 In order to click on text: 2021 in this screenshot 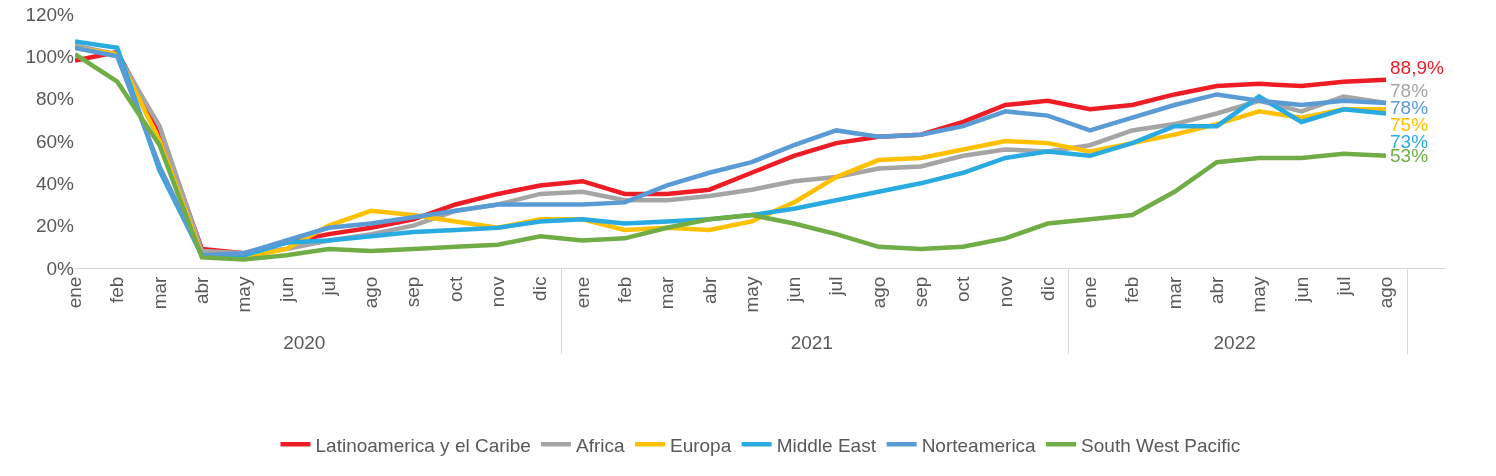, I will do `click(811, 343)`.